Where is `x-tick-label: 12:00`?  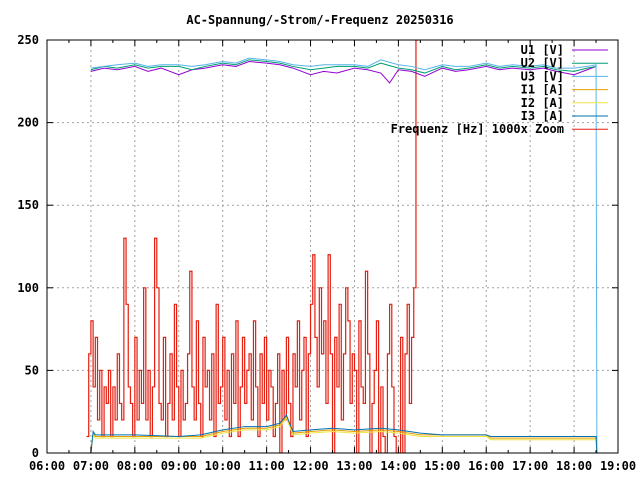
x-tick-label: 12:00 is located at coordinates (310, 466).